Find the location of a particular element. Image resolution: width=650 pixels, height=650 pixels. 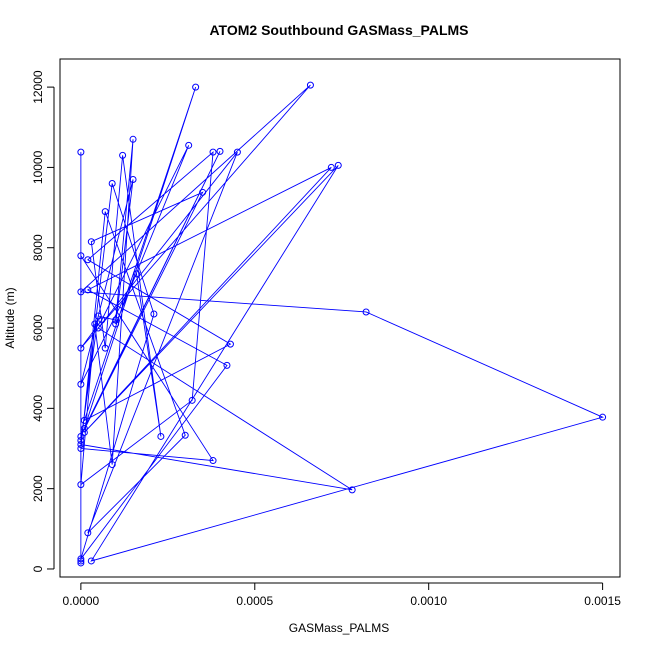

y-tick-label: 4000 is located at coordinates (38, 408).